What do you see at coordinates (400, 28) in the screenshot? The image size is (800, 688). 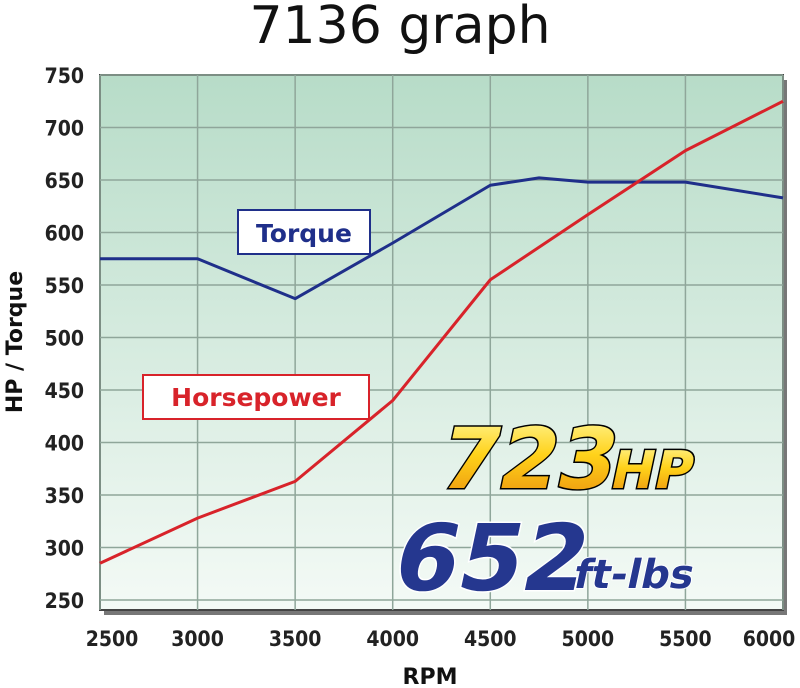 I see `chart-title: 7136 graph` at bounding box center [400, 28].